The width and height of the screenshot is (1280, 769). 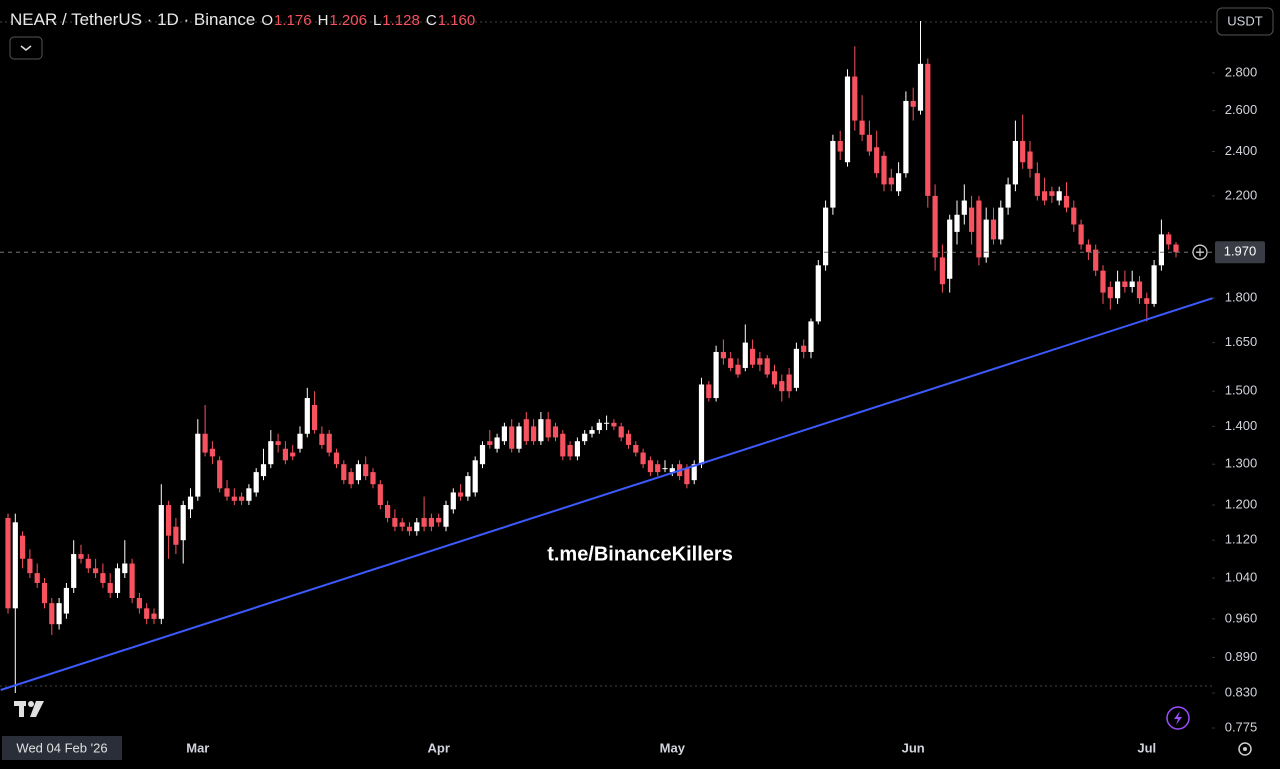 I want to click on y-tick-label: 2.200, so click(x=1241, y=194).